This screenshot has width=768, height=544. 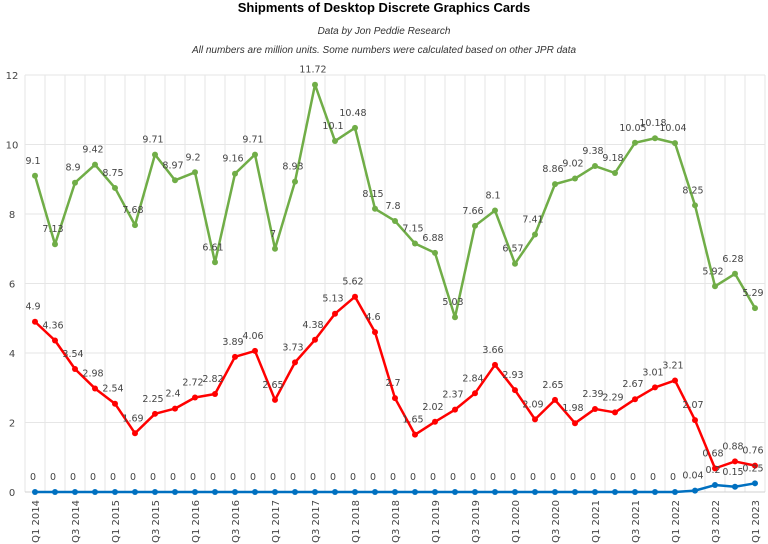 What do you see at coordinates (556, 521) in the screenshot?
I see `x-tick-label: Q3 2020` at bounding box center [556, 521].